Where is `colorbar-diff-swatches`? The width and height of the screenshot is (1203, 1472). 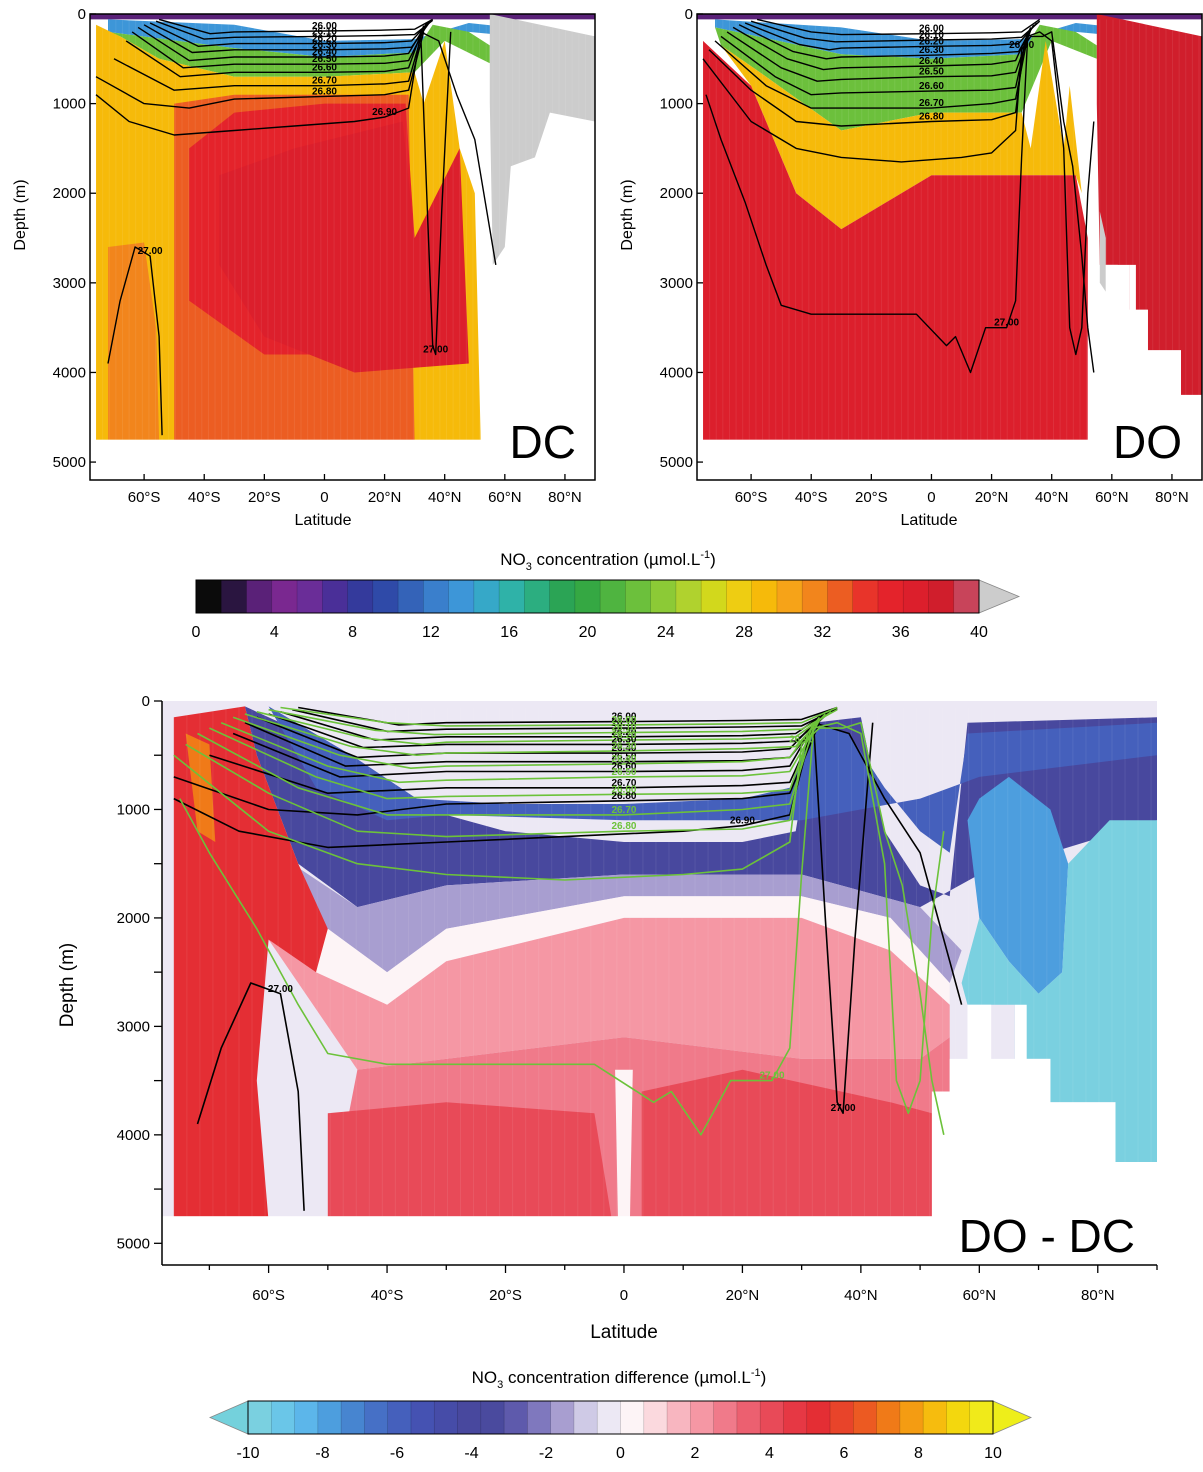
colorbar-diff-swatches is located at coordinates (620, 1417).